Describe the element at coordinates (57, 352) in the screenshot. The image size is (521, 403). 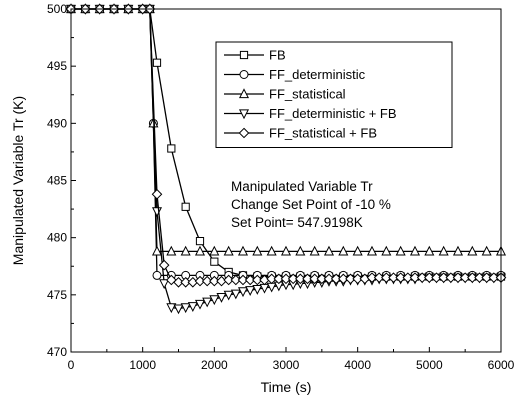
I see `y-tick-label: 470` at that location.